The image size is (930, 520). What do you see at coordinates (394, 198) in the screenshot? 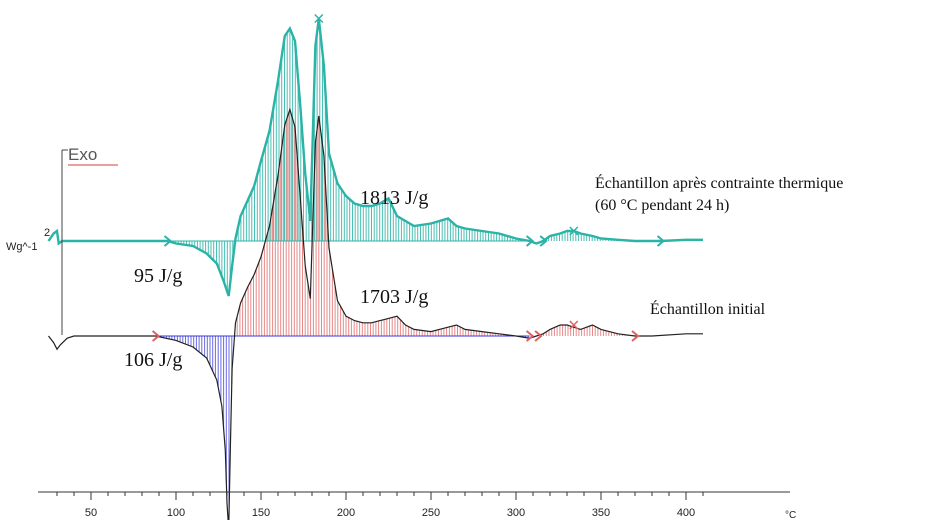
I see `series-a-exo-enthalpy: 1813 J/g` at bounding box center [394, 198].